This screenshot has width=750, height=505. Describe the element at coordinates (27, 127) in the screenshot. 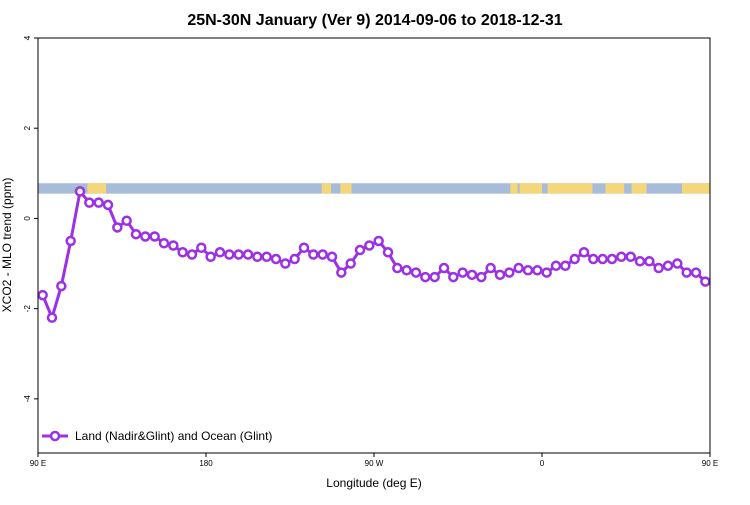

I see `y-tick-label: 2` at that location.